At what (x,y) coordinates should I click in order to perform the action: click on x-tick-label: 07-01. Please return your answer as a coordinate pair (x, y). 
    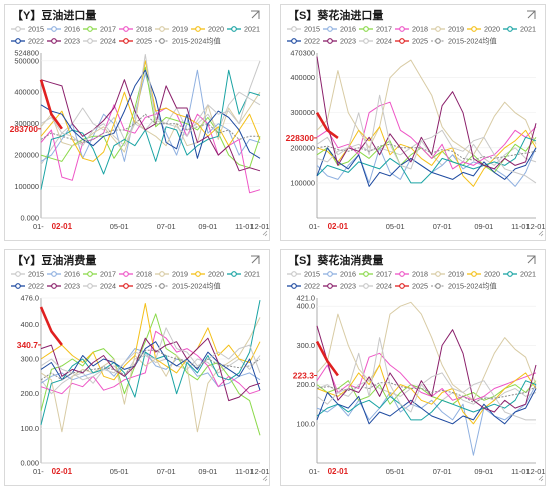
    Looking at the image, I should click on (166, 471).